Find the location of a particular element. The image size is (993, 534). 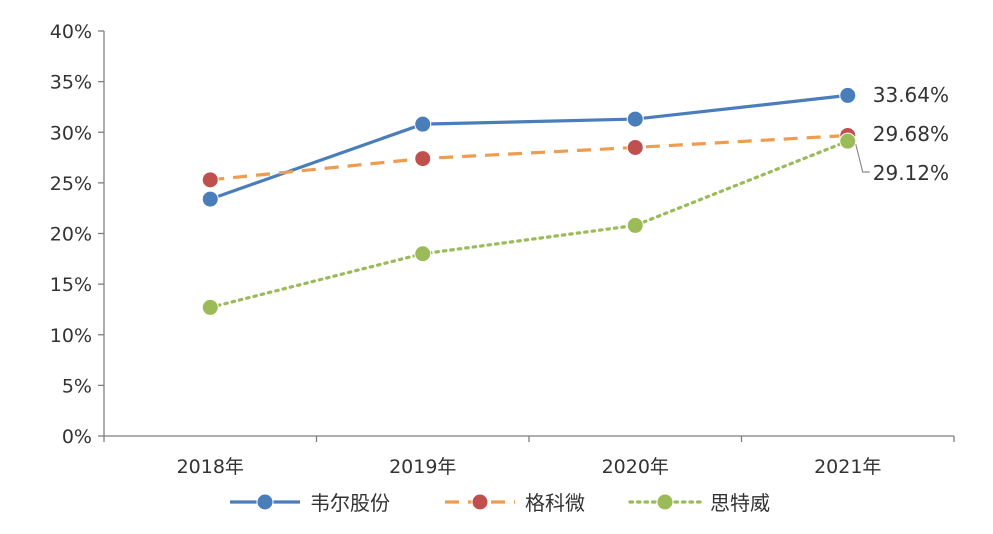

y-tick-label: 0% is located at coordinates (77, 437).